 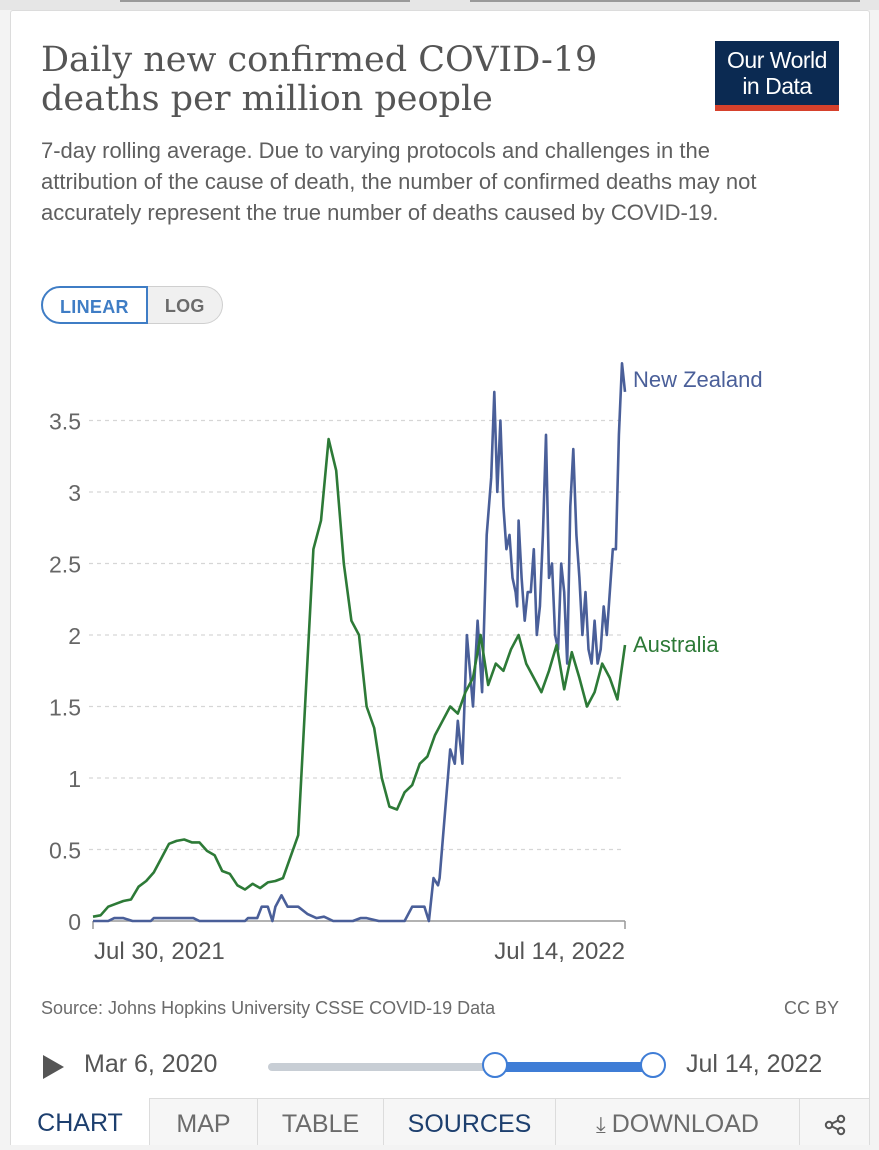 What do you see at coordinates (265, 1) in the screenshot?
I see `top-divider-left` at bounding box center [265, 1].